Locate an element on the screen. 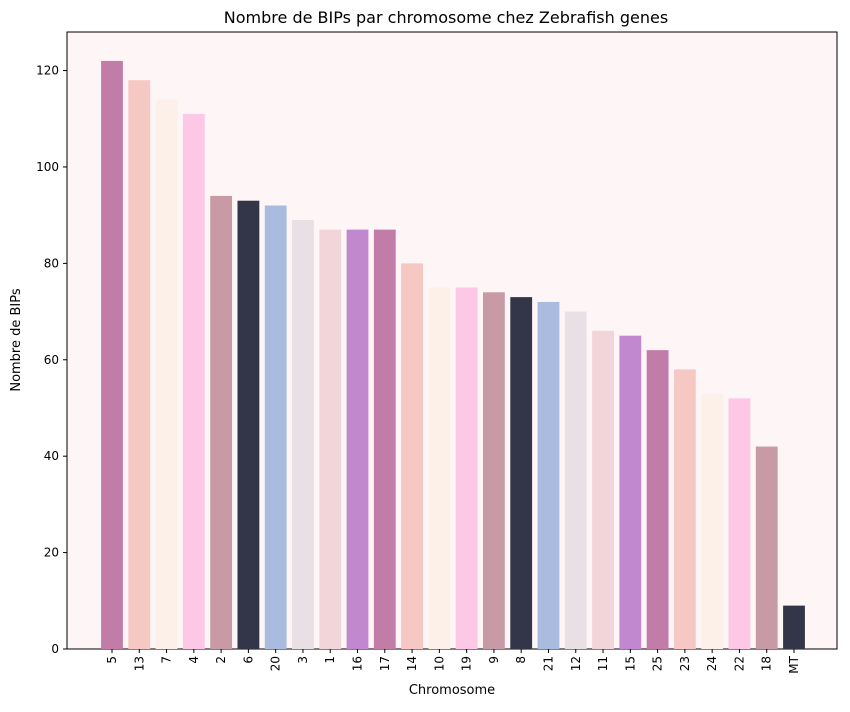 The image size is (850, 712). bar-MT is located at coordinates (794, 627).